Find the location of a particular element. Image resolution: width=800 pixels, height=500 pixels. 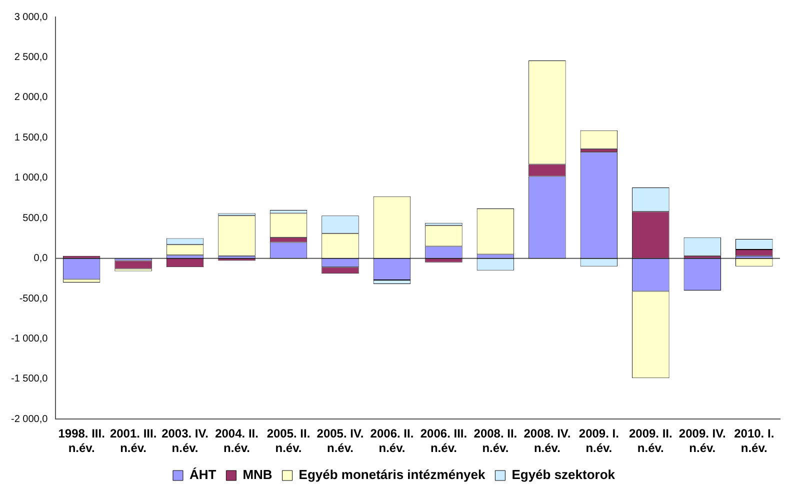

y-tick-label: 500,0 is located at coordinates (35, 218).